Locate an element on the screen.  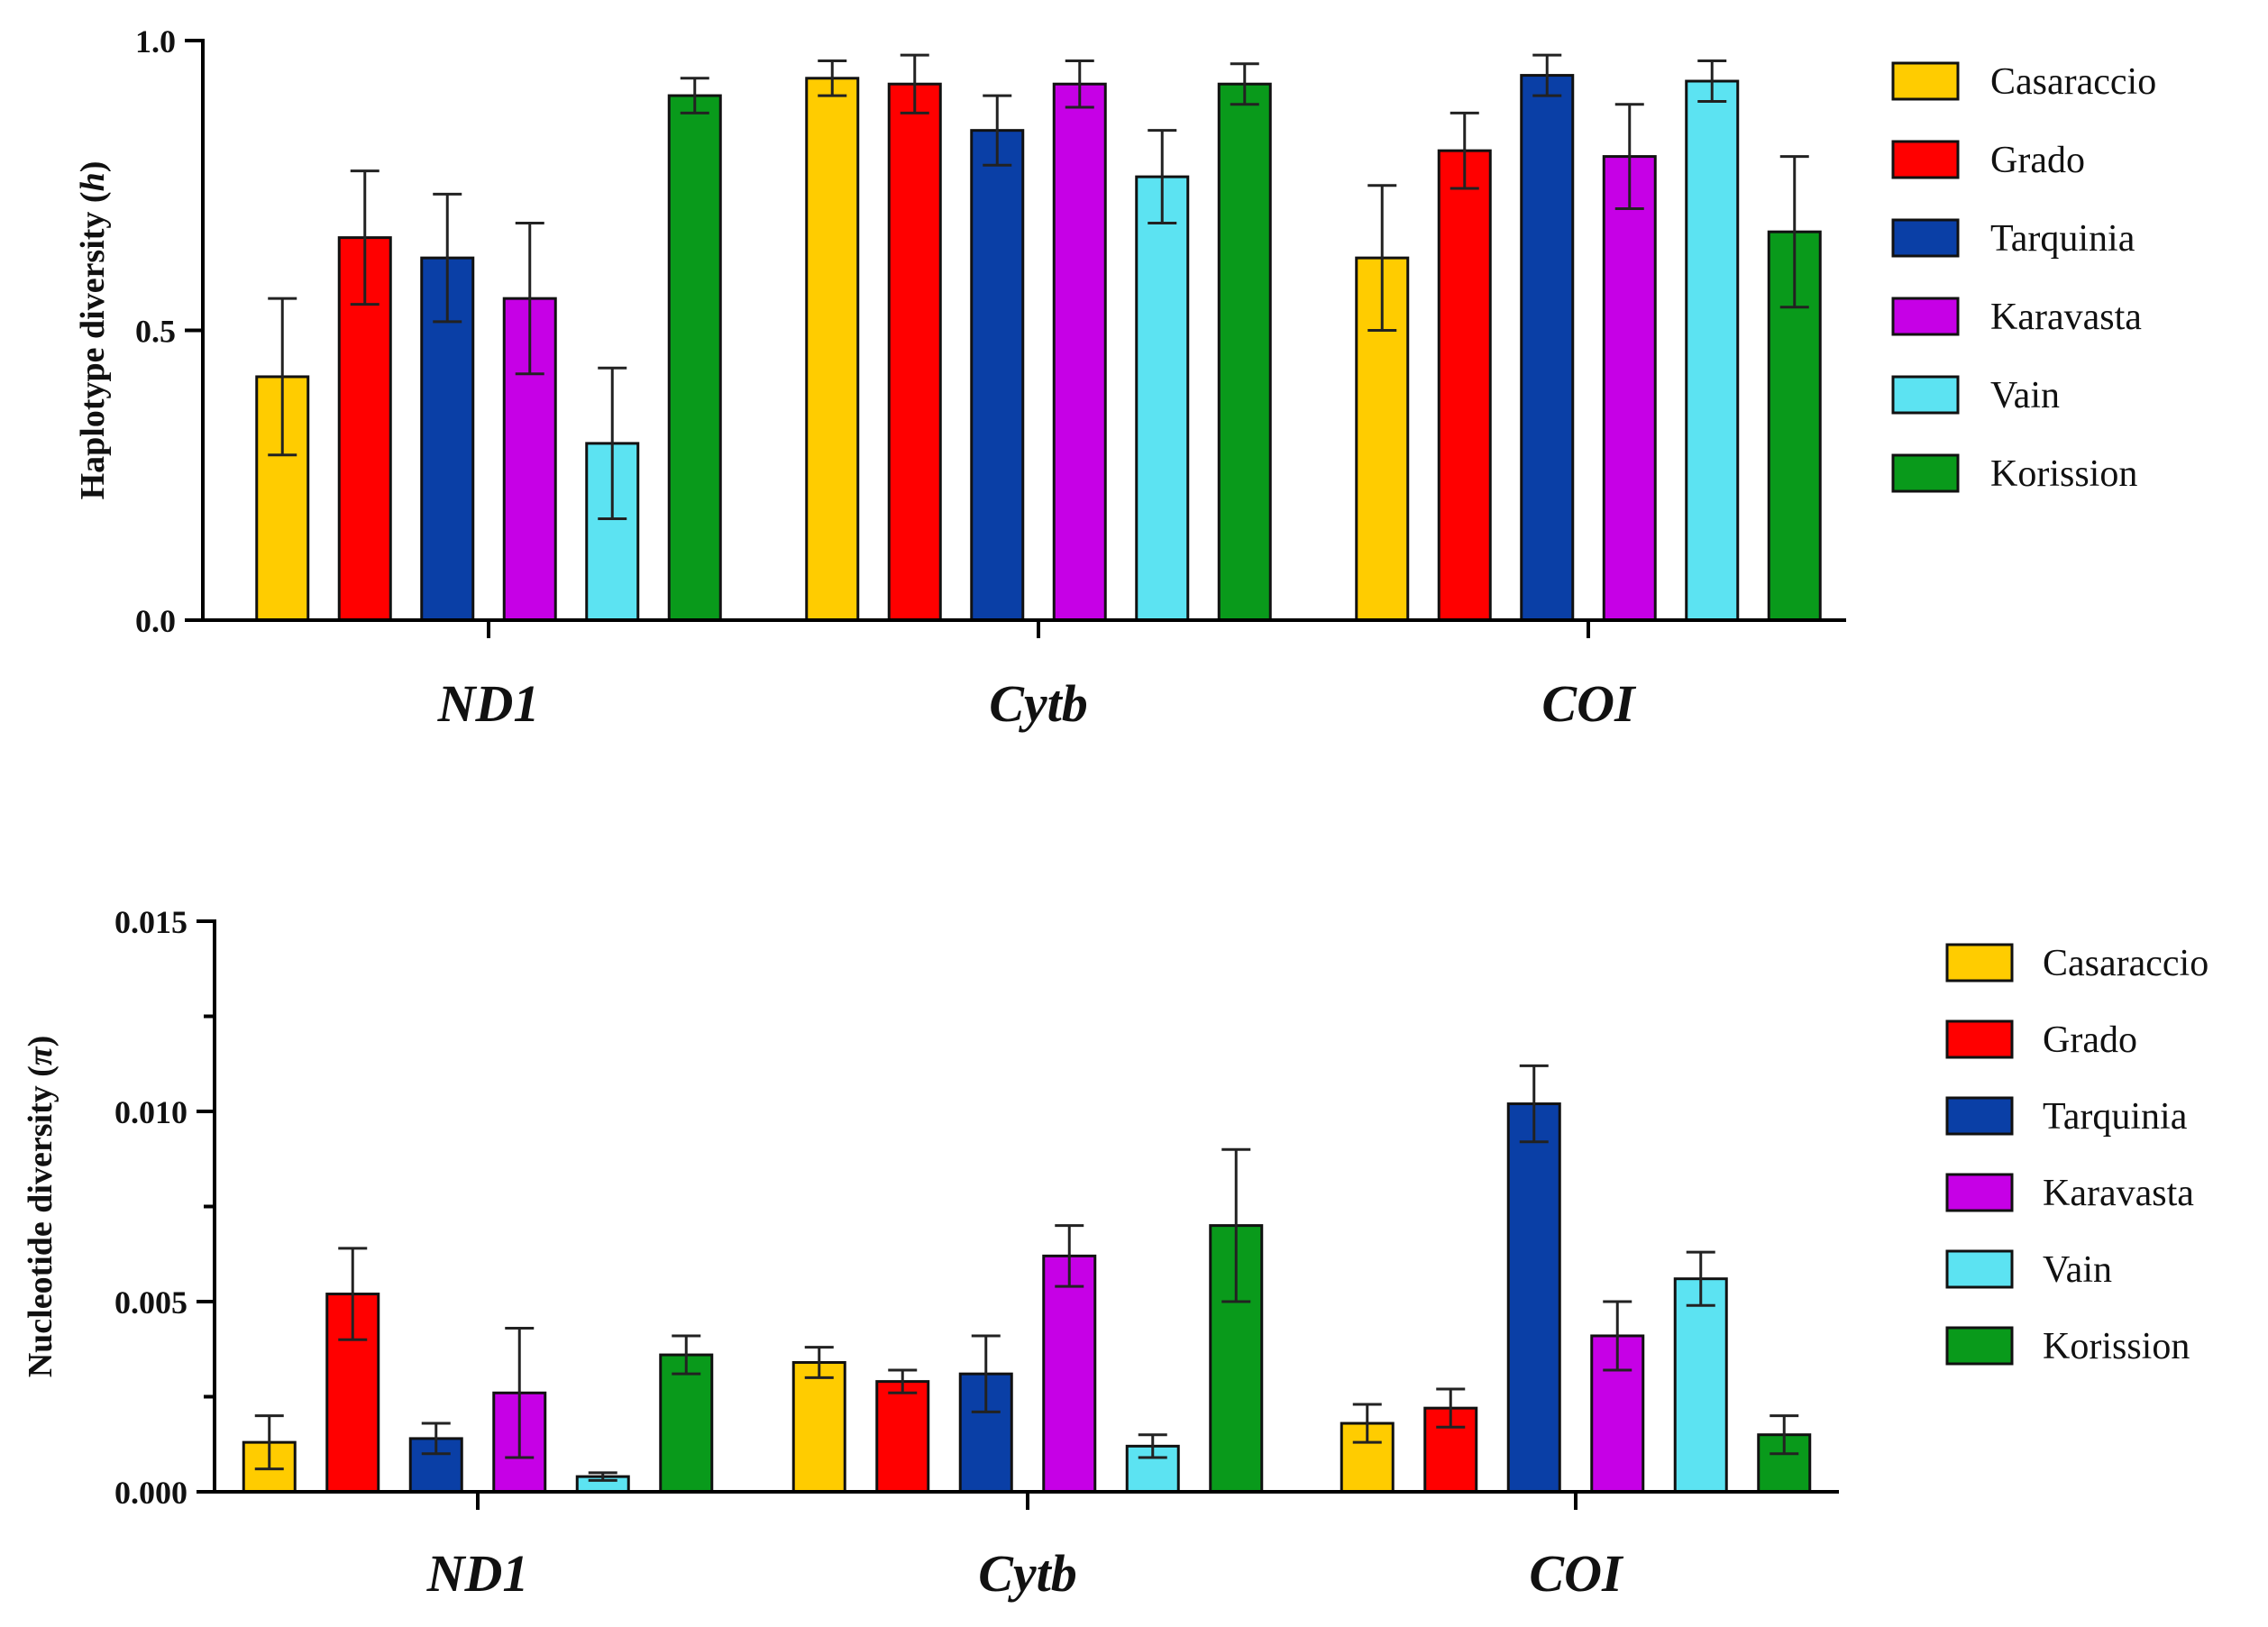
y-tick-label: 0.000 is located at coordinates (151, 1493).